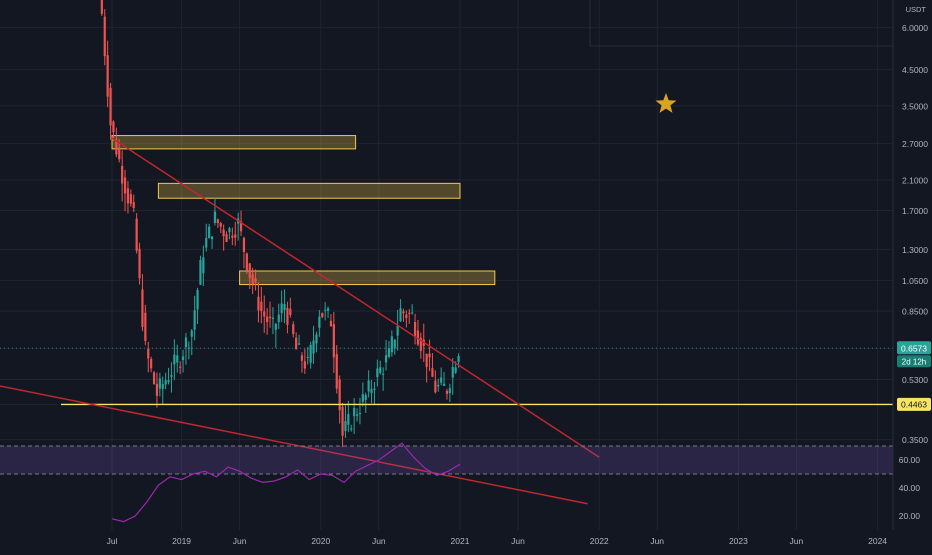 The width and height of the screenshot is (932, 555). Describe the element at coordinates (915, 211) in the screenshot. I see `price-axis-tick-label: 1.7000` at that location.